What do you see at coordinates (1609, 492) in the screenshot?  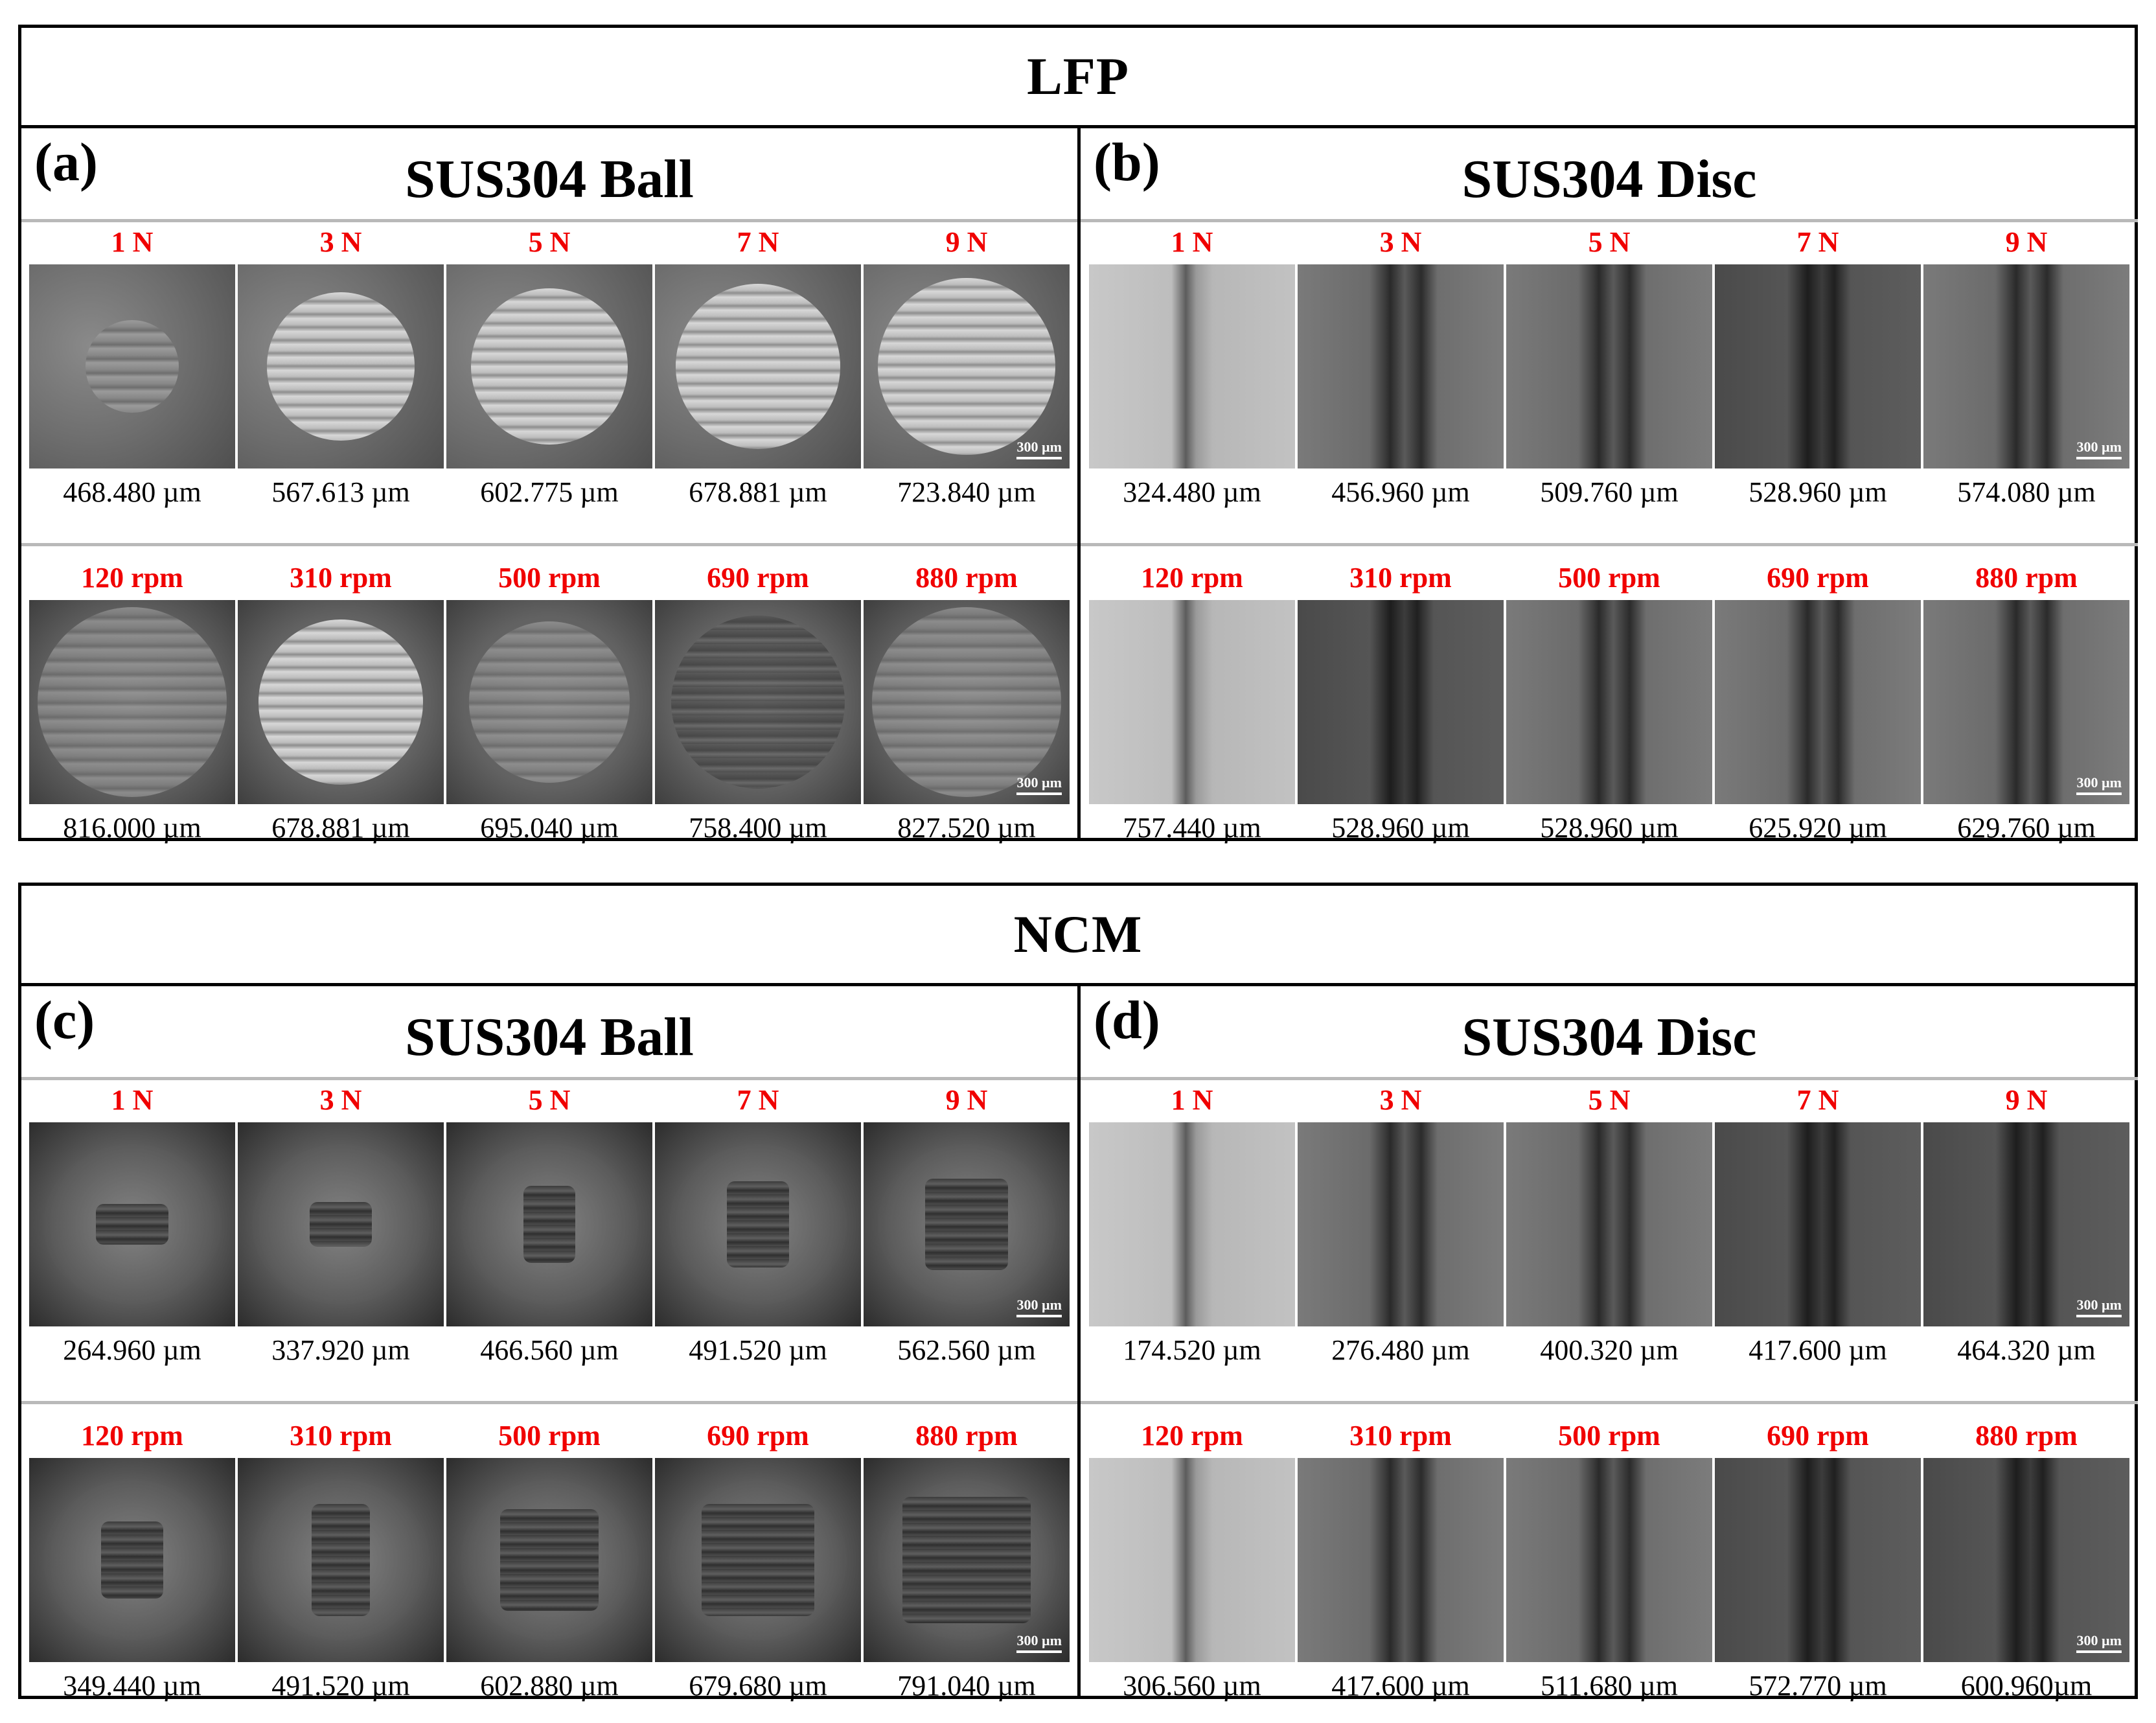 I see `wear-width-value: 509.760 µm` at bounding box center [1609, 492].